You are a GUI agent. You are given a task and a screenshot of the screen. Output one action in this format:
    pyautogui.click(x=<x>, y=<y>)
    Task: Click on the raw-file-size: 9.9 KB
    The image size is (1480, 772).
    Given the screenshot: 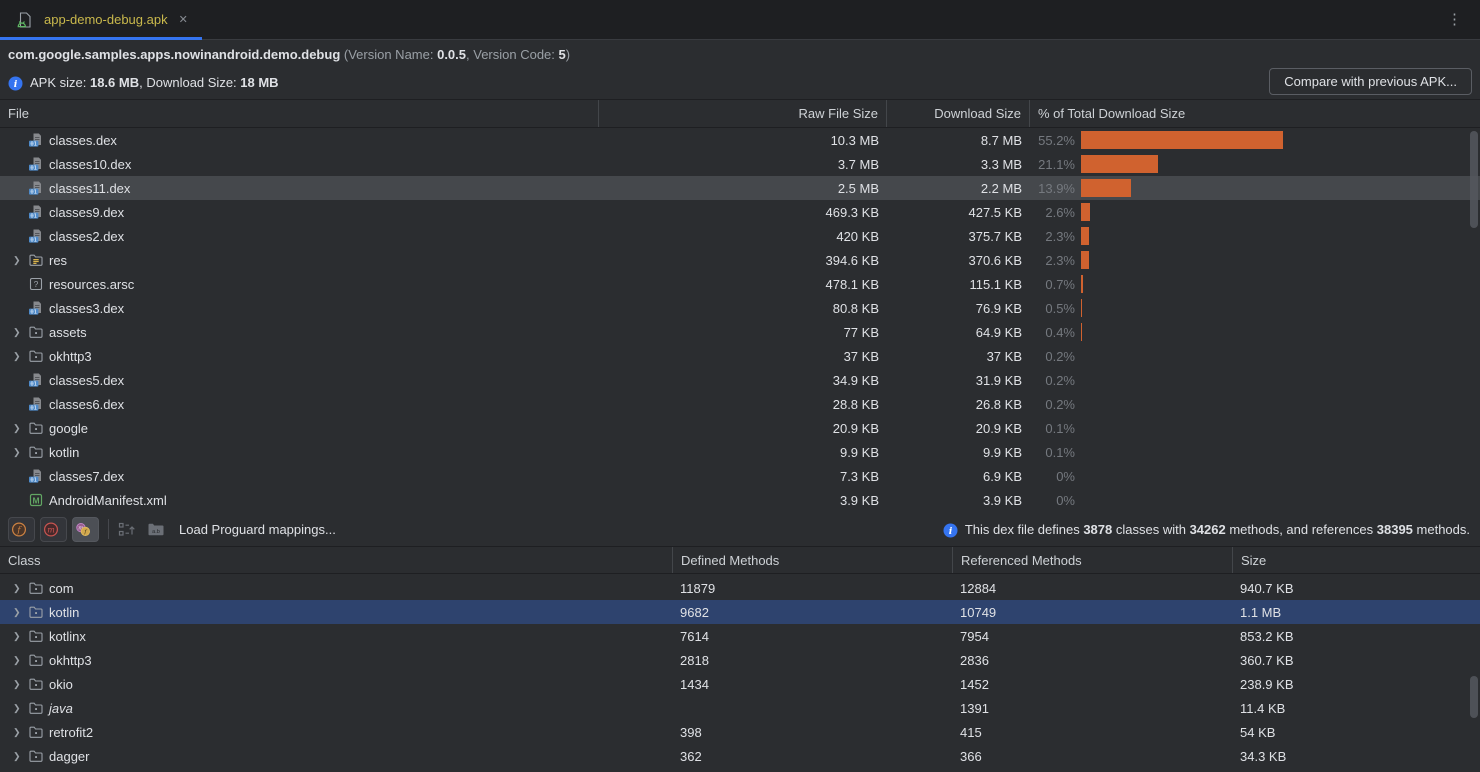 What is the action you would take?
    pyautogui.click(x=859, y=452)
    